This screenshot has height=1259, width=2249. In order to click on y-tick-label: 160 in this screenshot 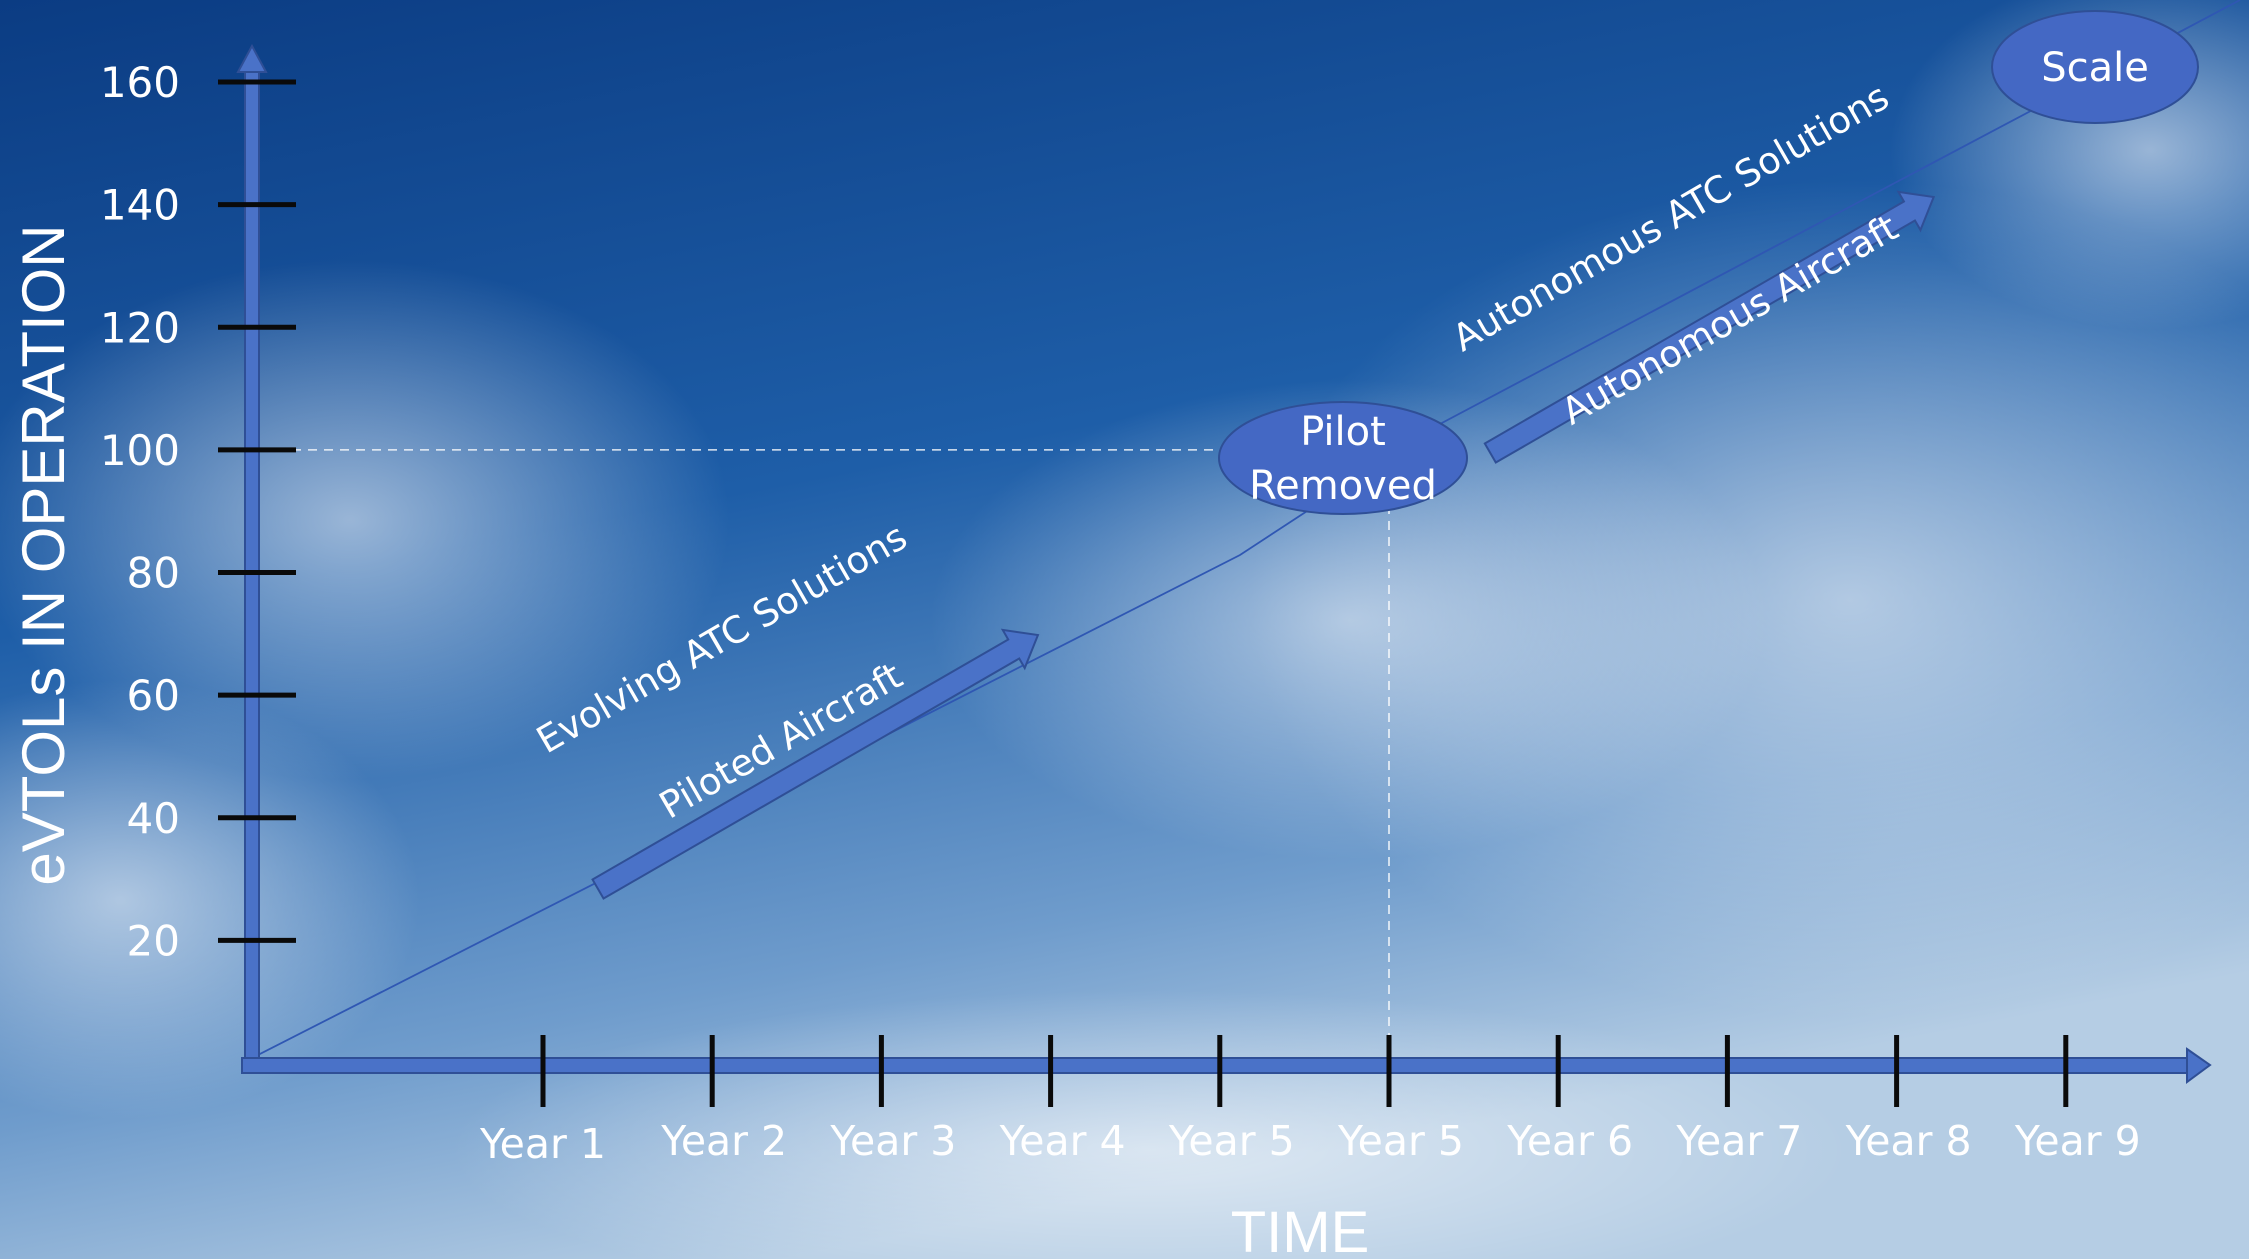, I will do `click(140, 82)`.